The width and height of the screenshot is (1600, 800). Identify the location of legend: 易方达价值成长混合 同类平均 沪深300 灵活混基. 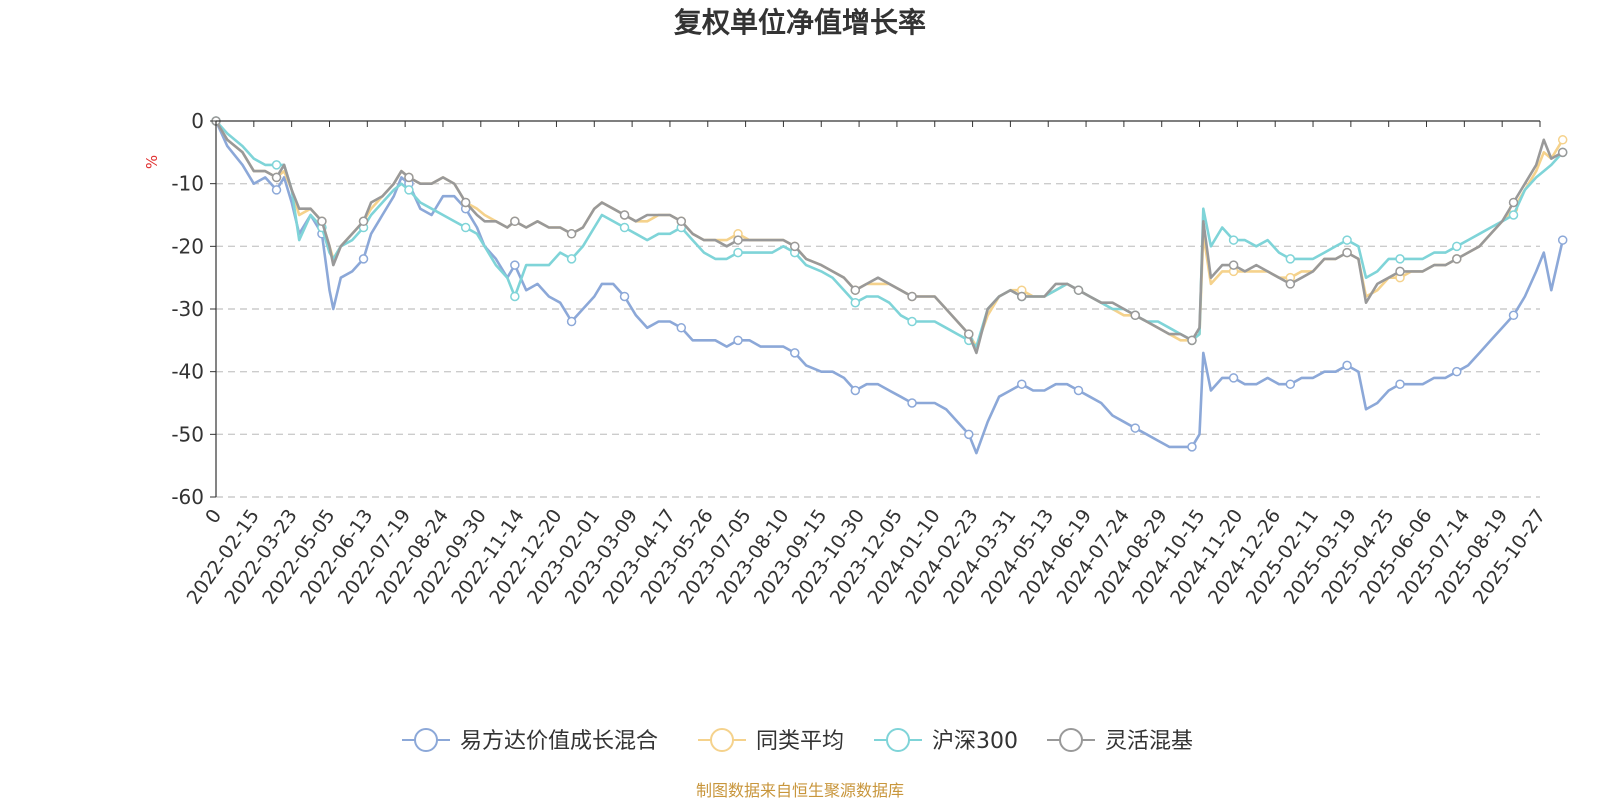
(797, 741).